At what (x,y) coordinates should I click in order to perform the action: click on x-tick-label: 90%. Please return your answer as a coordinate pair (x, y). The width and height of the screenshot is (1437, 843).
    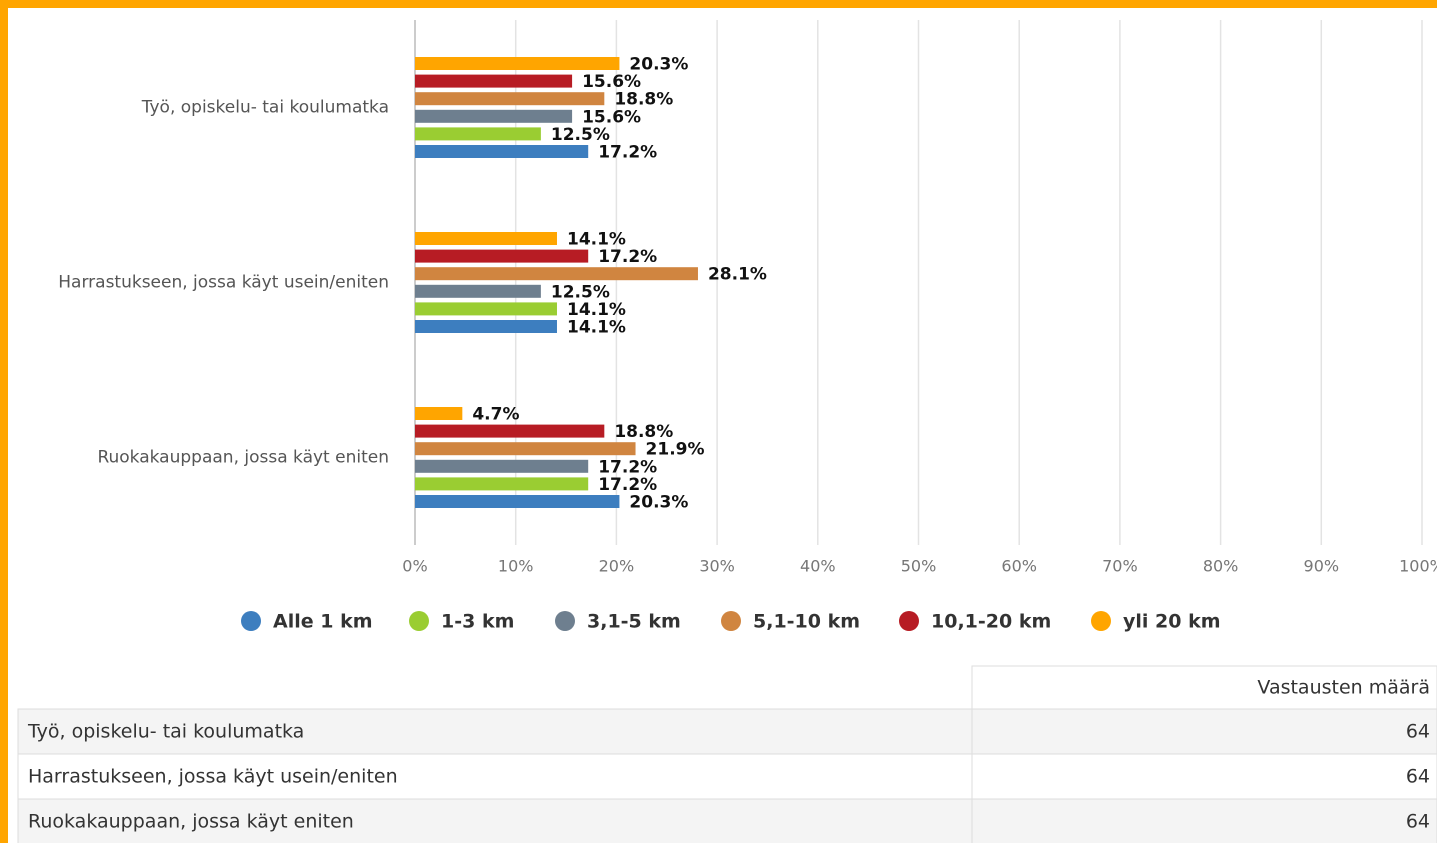
    Looking at the image, I should click on (1322, 566).